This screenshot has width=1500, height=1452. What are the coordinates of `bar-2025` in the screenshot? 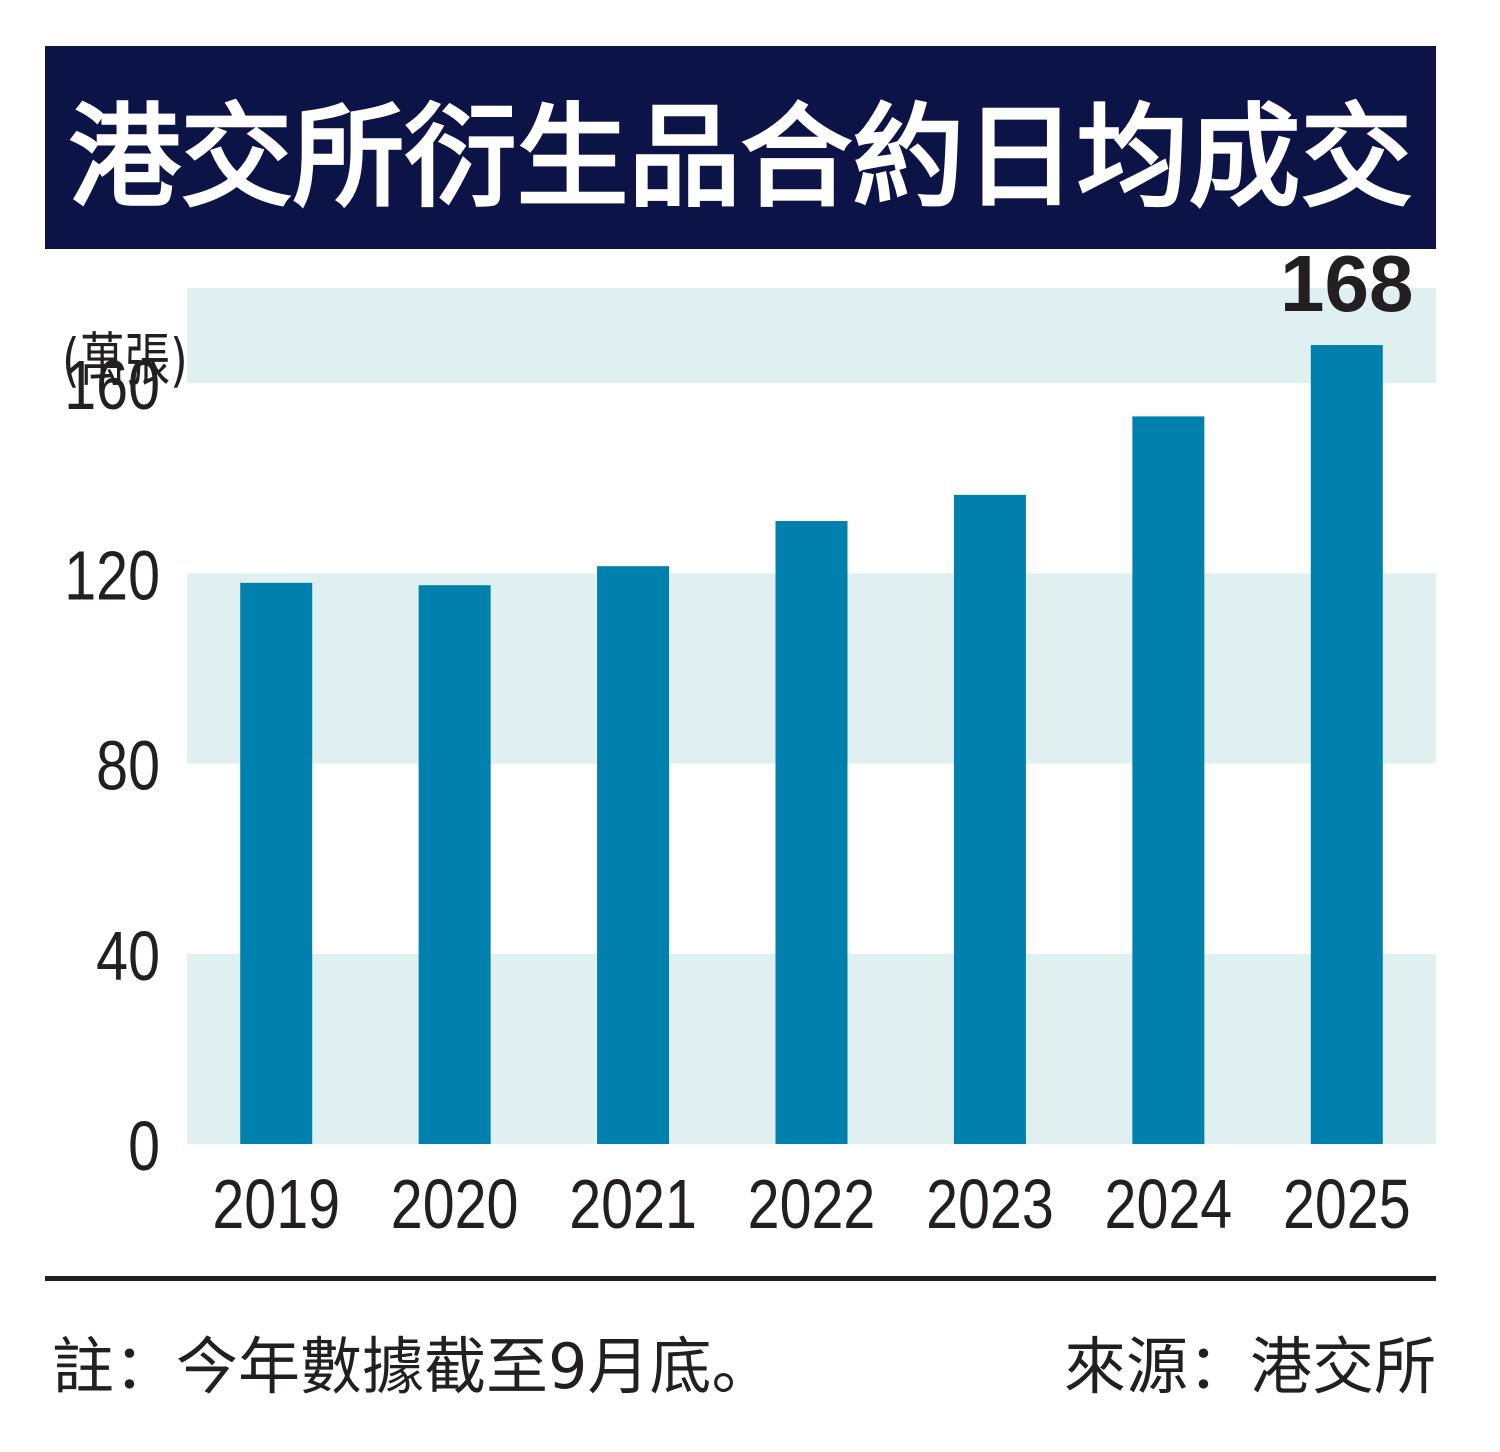 It's located at (1346, 745).